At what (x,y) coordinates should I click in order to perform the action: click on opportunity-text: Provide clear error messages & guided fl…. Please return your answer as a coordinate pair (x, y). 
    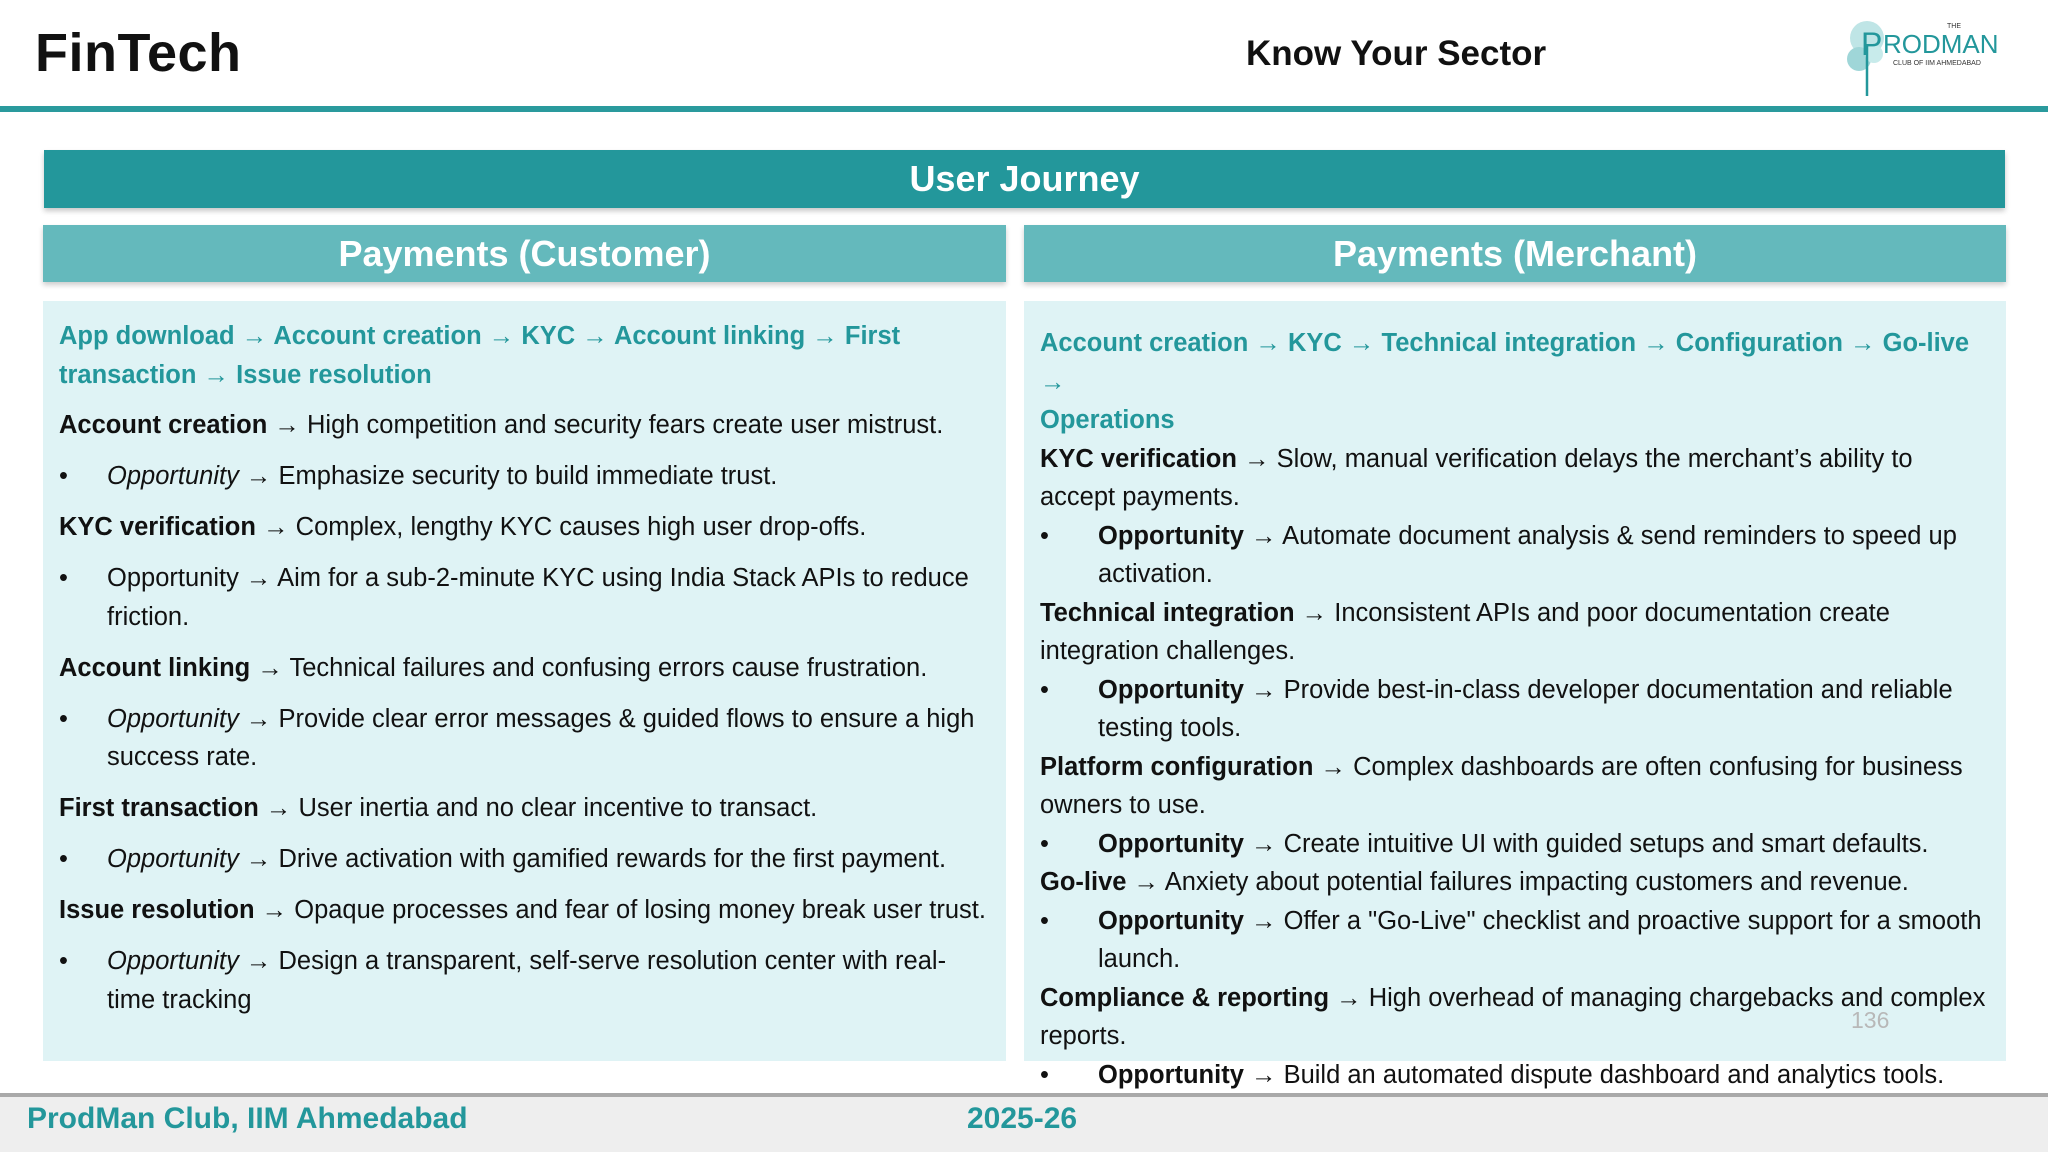
    Looking at the image, I should click on (541, 738).